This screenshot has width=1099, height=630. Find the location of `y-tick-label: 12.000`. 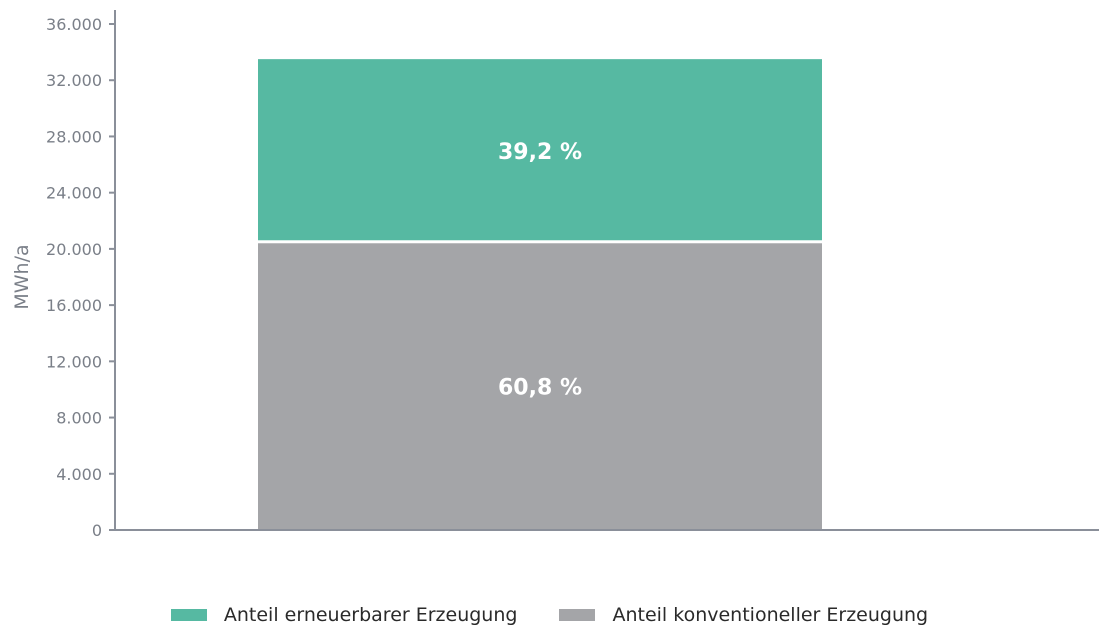

y-tick-label: 12.000 is located at coordinates (74, 361).